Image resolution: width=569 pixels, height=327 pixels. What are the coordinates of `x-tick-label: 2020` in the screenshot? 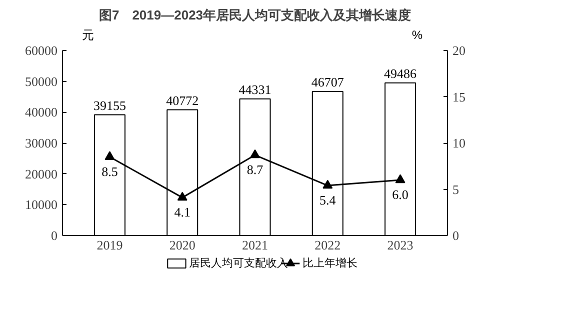 It's located at (182, 245).